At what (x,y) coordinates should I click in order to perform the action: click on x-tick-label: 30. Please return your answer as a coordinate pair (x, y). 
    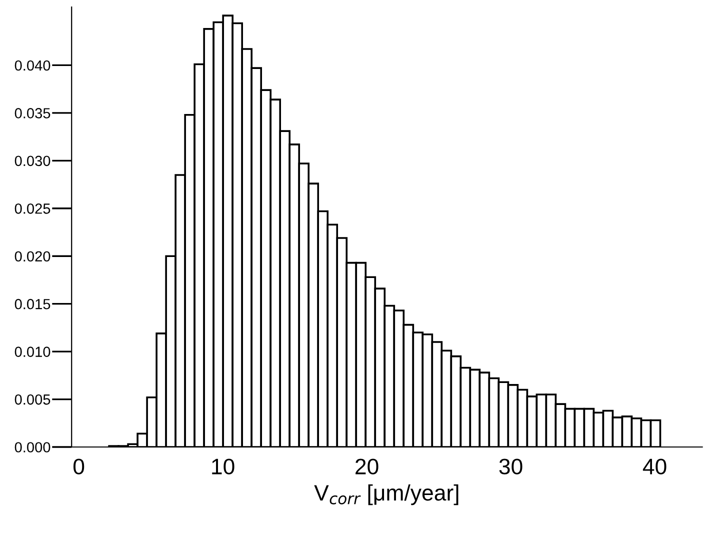
    Looking at the image, I should click on (510, 466).